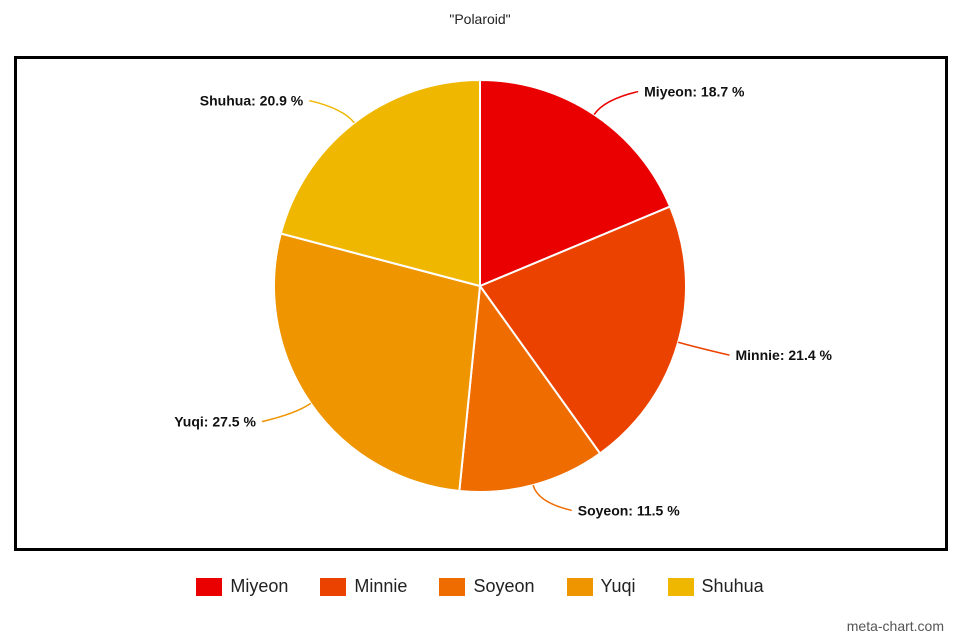  Describe the element at coordinates (286, 412) in the screenshot. I see `leader-line-yuqi` at that location.